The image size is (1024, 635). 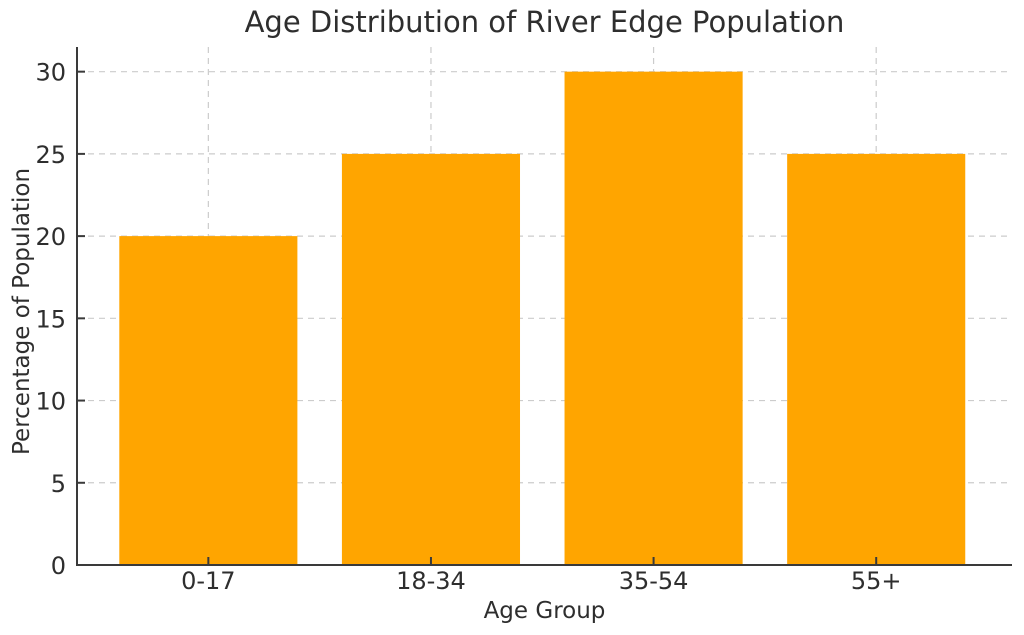 What do you see at coordinates (50, 237) in the screenshot?
I see `y-tick-label: 20` at bounding box center [50, 237].